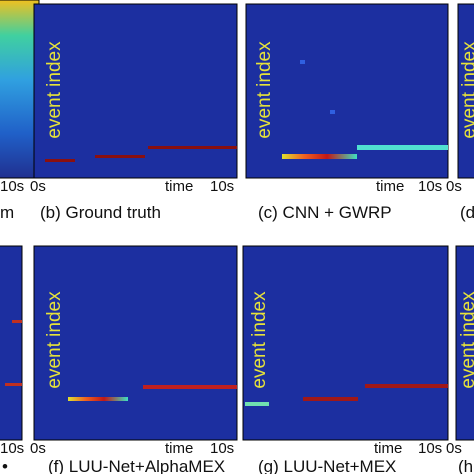  Describe the element at coordinates (136, 465) in the screenshot. I see `caption: (f) LUU-Net+AlphaMEX` at that location.